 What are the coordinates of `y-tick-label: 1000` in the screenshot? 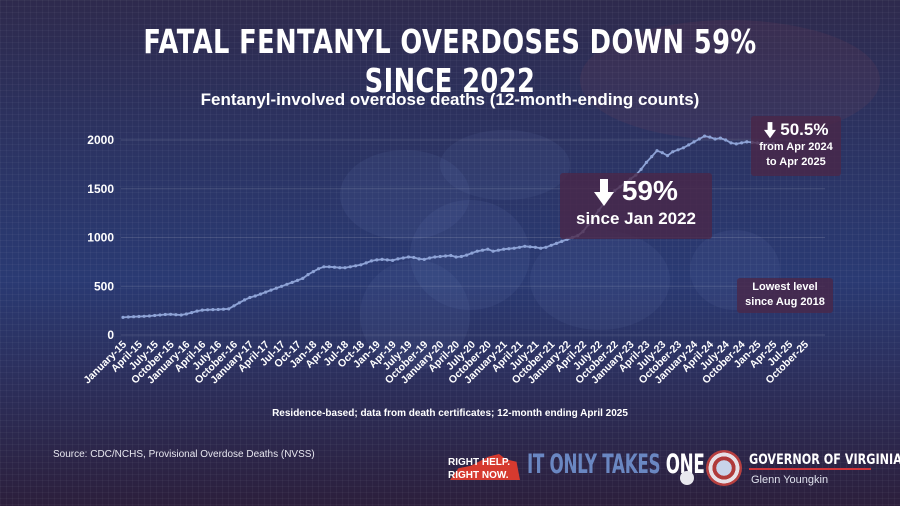 It's located at (100, 238).